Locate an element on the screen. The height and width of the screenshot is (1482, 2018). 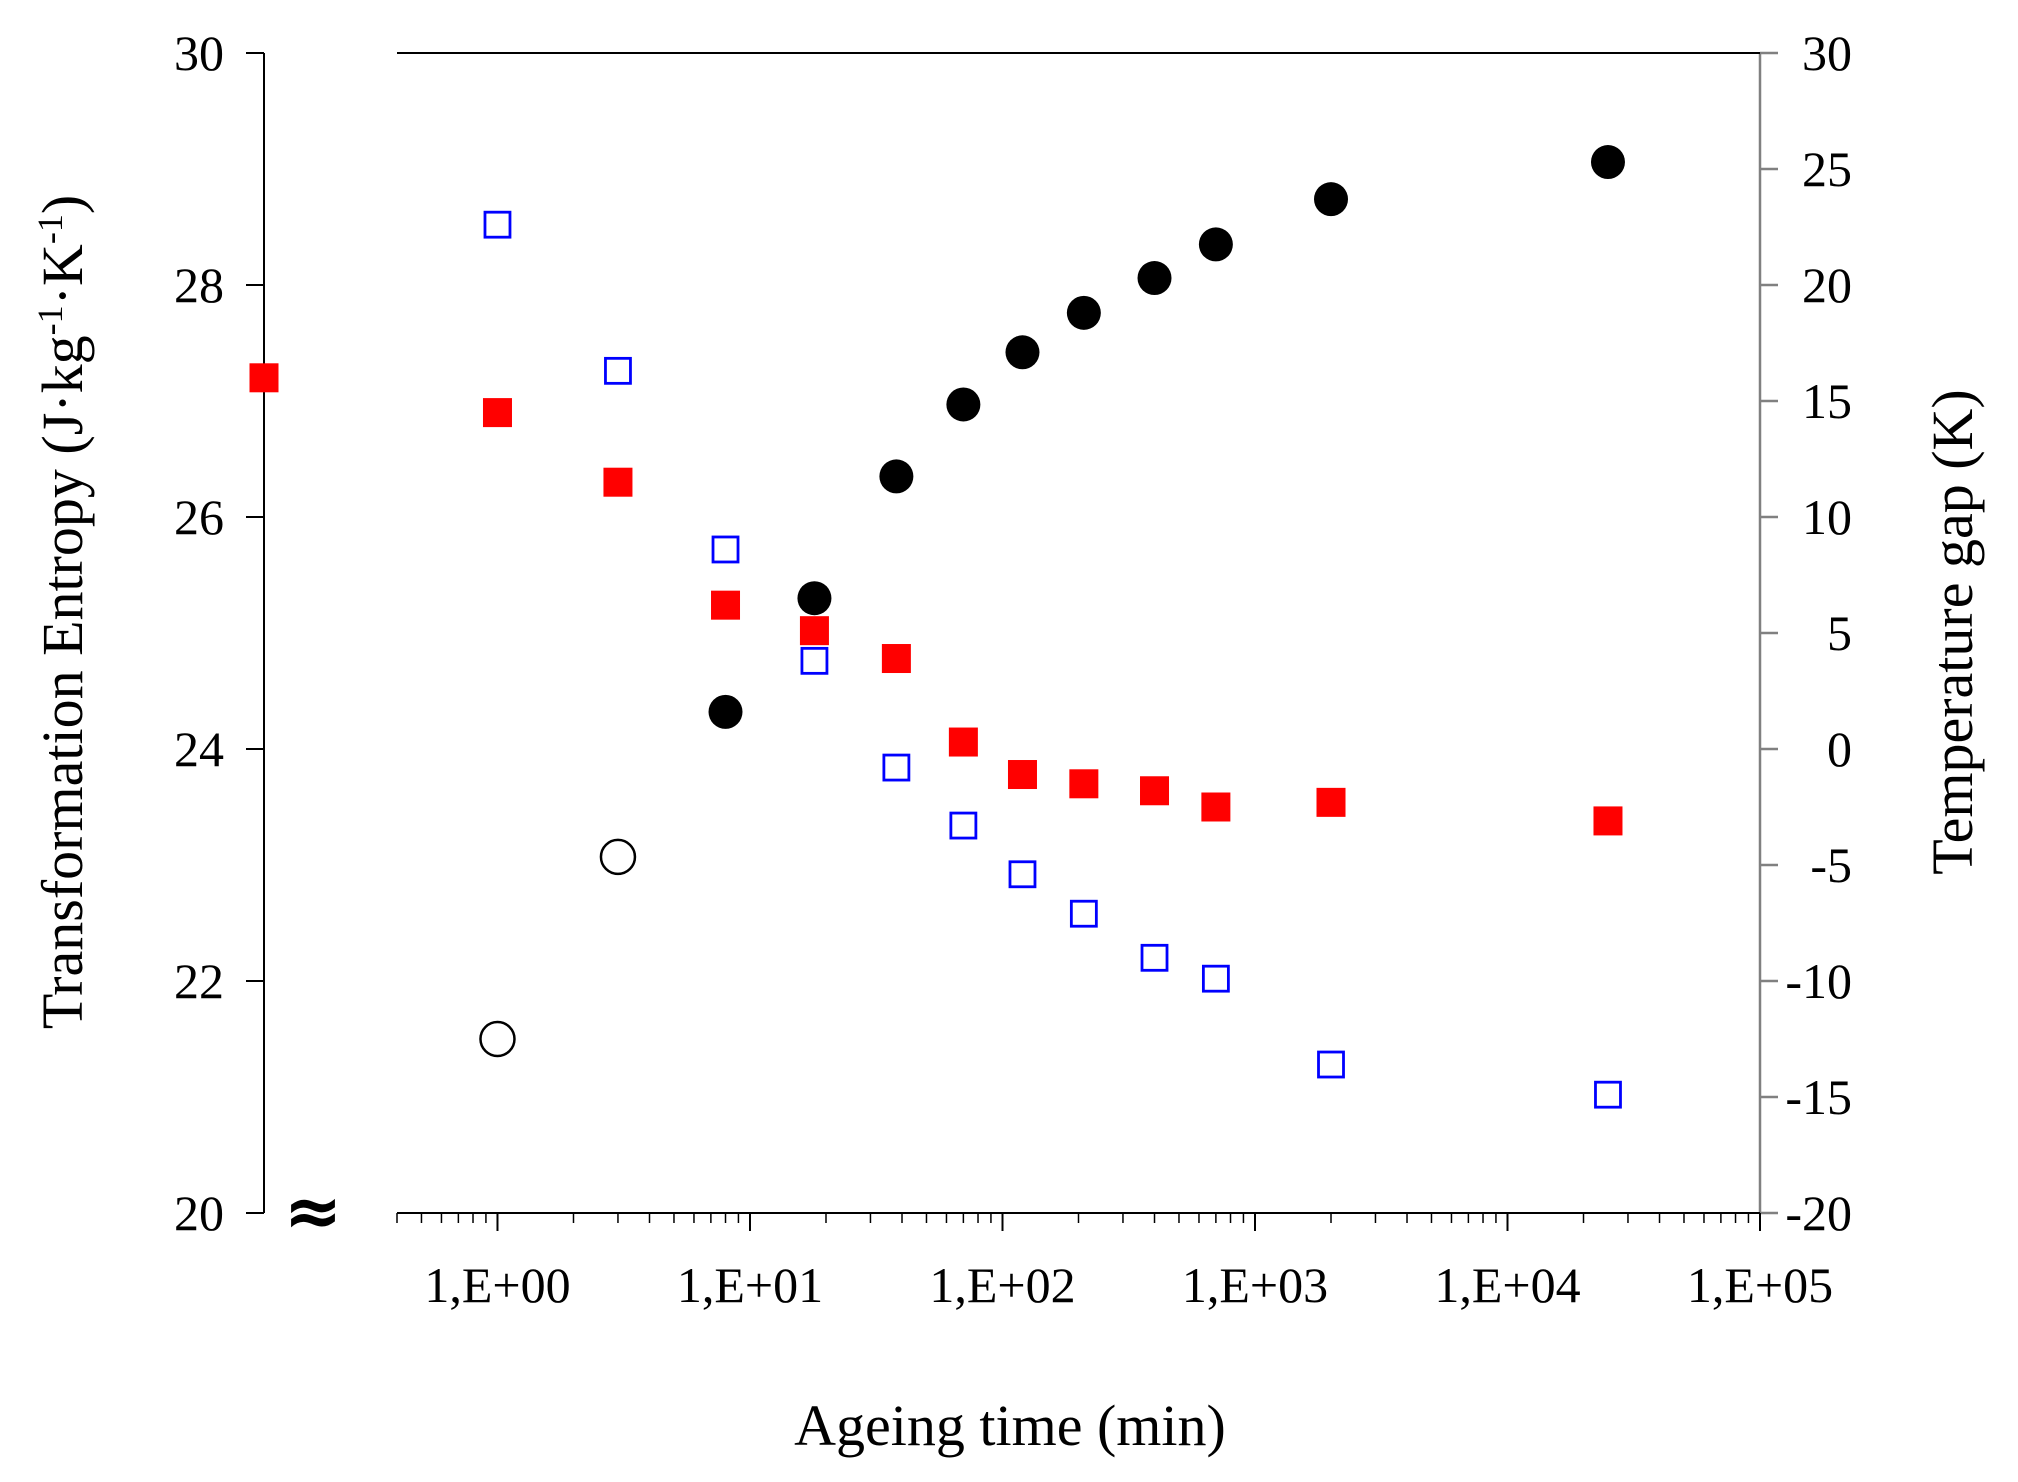
y-right-tick-label: -20 is located at coordinates (1818, 1213).